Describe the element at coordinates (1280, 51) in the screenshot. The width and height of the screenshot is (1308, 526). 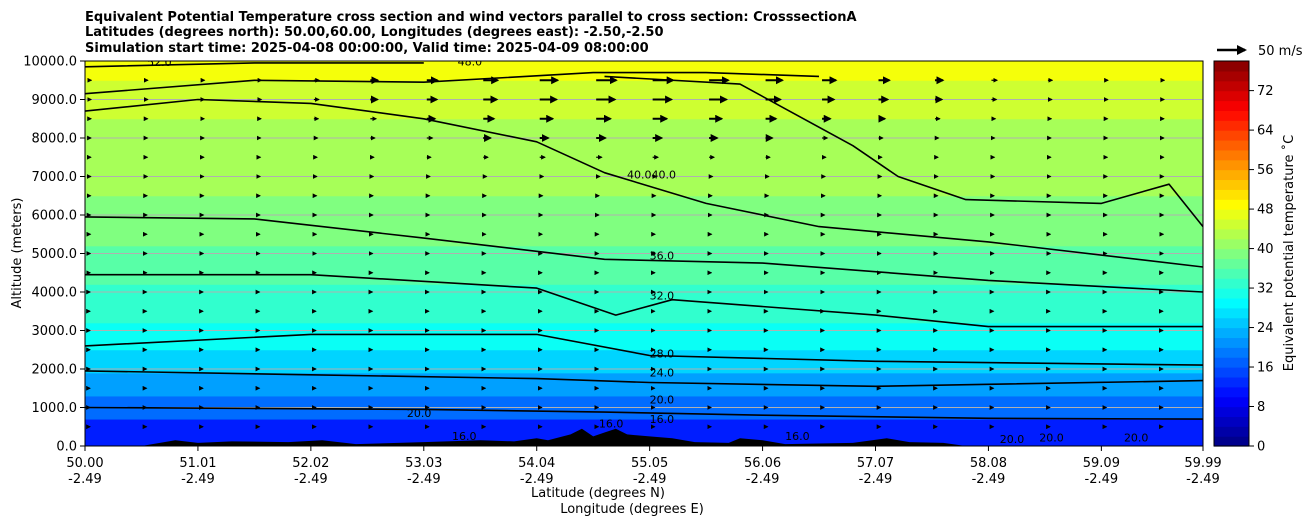
I see `quiver-key-label: 50 m/s` at that location.